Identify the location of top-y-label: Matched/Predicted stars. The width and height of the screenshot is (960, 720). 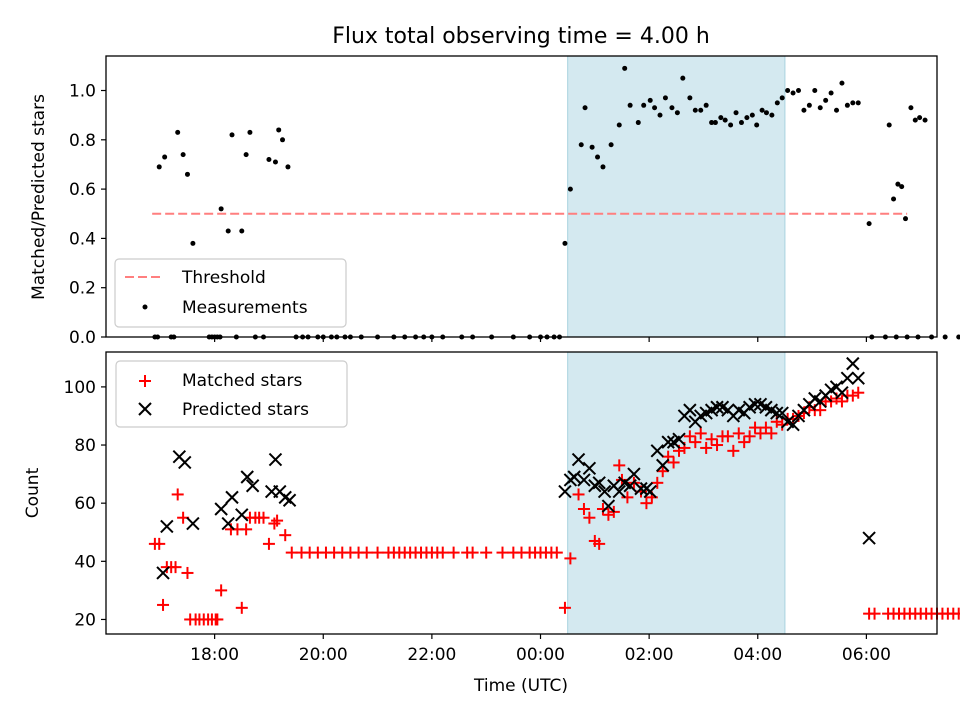
(39, 197).